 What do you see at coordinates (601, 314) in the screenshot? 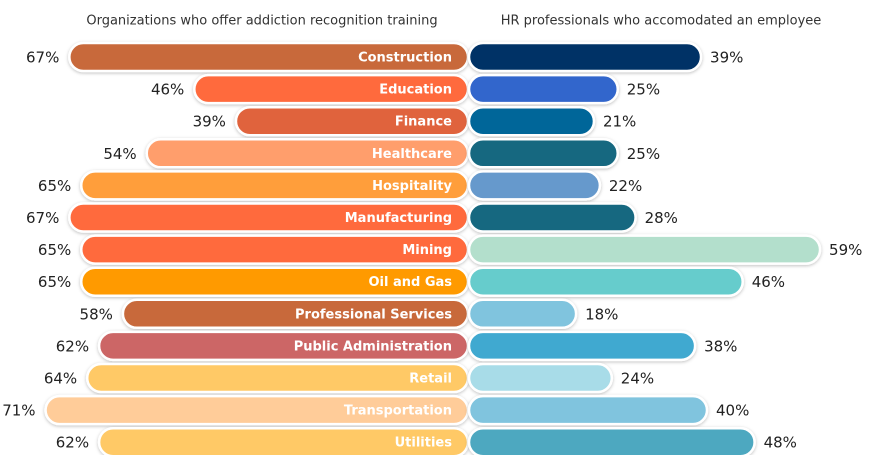
I see `value-label: 18%` at bounding box center [601, 314].